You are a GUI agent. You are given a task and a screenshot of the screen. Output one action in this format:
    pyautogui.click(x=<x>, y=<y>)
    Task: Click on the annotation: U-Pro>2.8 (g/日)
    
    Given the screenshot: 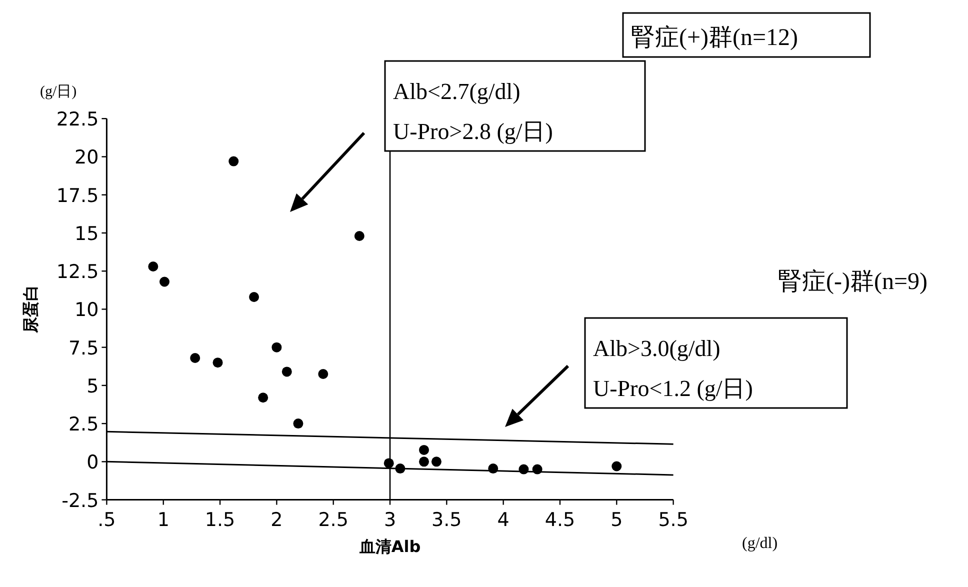 What is the action you would take?
    pyautogui.click(x=473, y=131)
    